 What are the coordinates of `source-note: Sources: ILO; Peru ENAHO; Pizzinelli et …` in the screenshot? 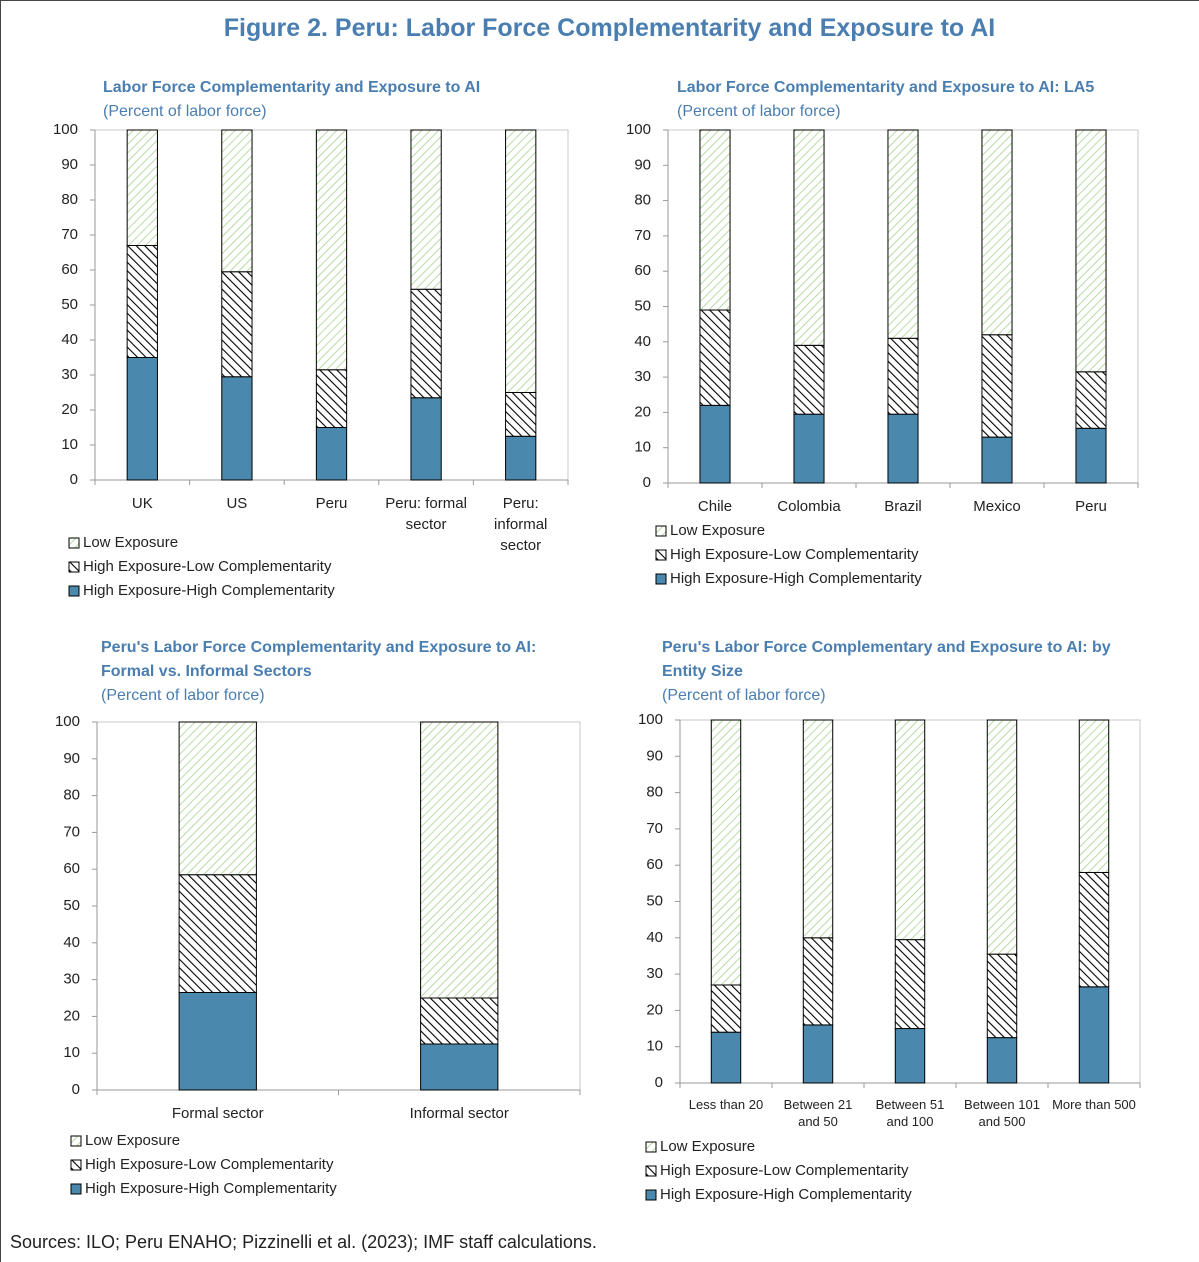 It's located at (303, 1242).